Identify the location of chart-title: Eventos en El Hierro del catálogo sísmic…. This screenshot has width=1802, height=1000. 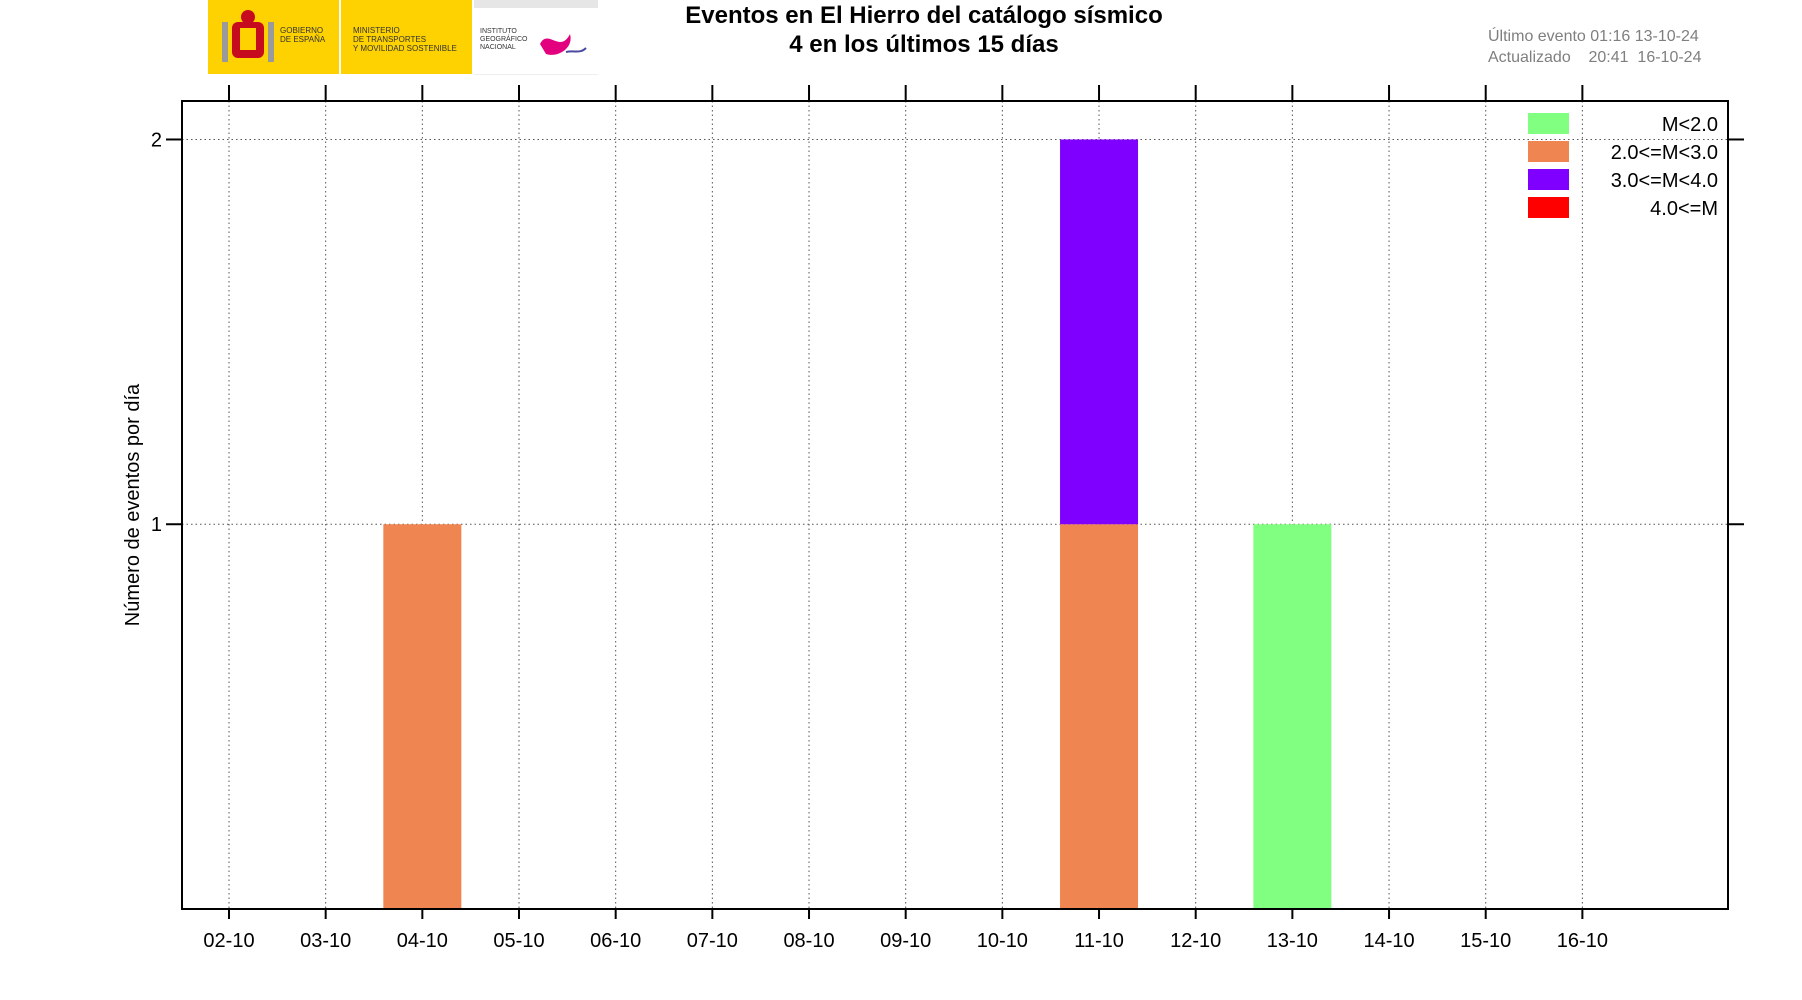
(924, 15).